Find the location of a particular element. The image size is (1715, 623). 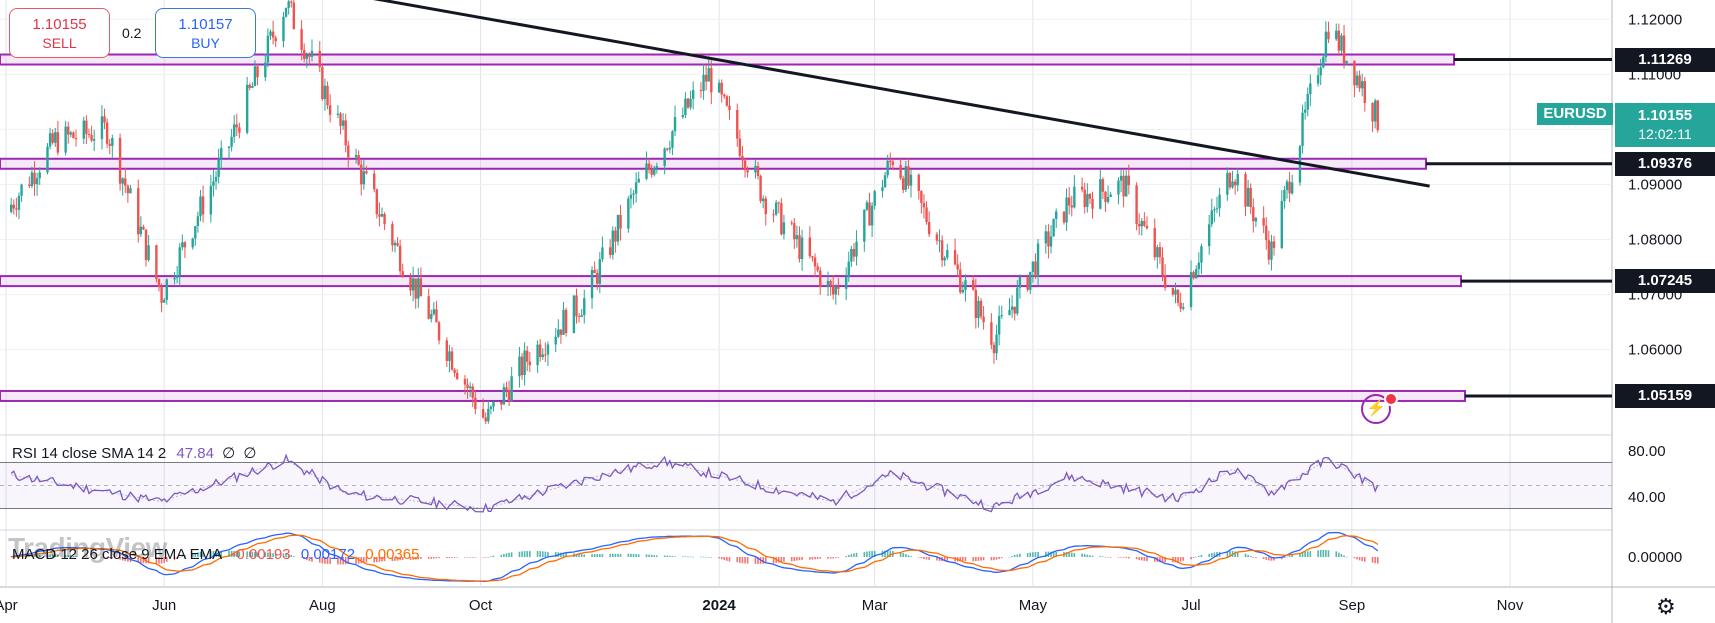

rsi-pane is located at coordinates (806, 473).